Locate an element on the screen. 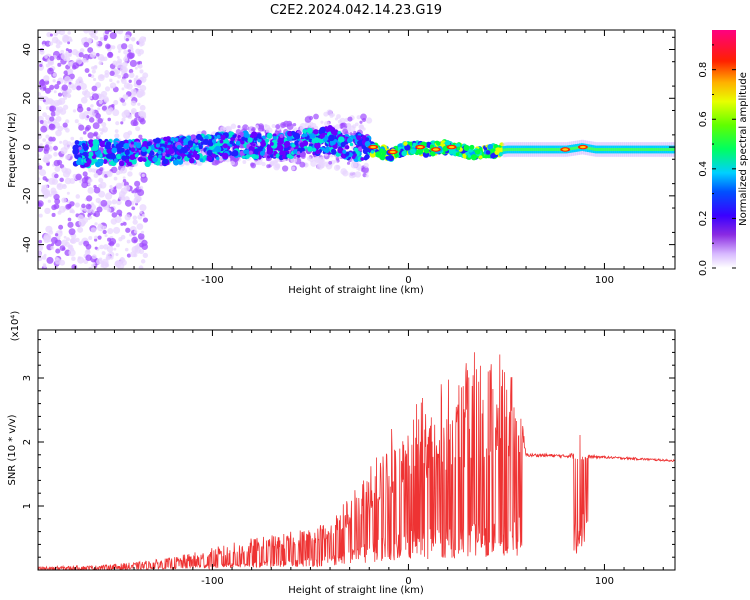 The width and height of the screenshot is (750, 600). spectrogram-x-label: Height of straight line (km) is located at coordinates (356, 290).